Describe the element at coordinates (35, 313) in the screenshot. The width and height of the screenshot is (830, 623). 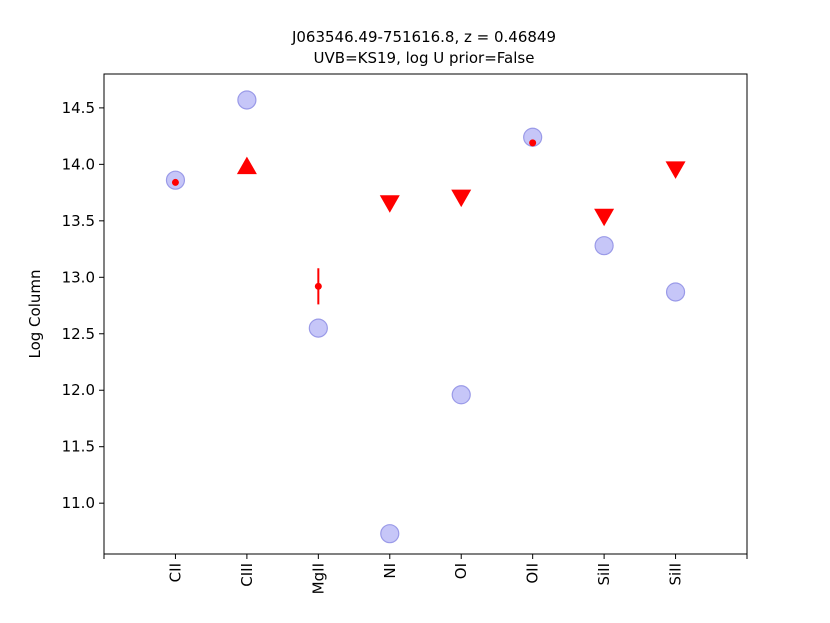
I see `y-axis-label: Log Column` at that location.